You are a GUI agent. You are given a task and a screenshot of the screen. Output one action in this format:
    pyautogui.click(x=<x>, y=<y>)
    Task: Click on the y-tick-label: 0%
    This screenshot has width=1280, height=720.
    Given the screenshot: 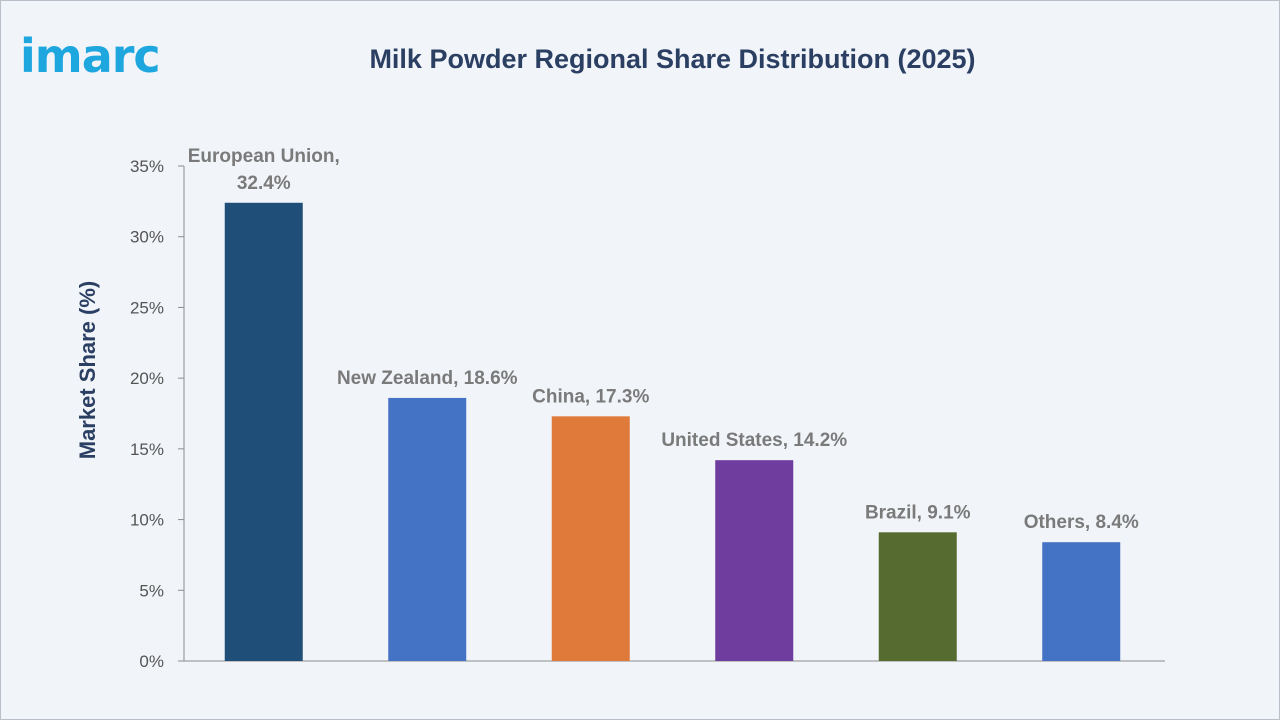 What is the action you would take?
    pyautogui.click(x=151, y=661)
    